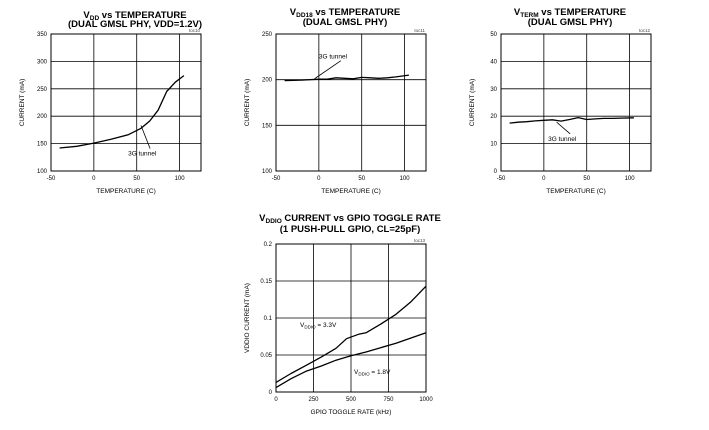 The image size is (709, 430). Describe the element at coordinates (42, 35) in the screenshot. I see `y-tick-label: 350` at that location.